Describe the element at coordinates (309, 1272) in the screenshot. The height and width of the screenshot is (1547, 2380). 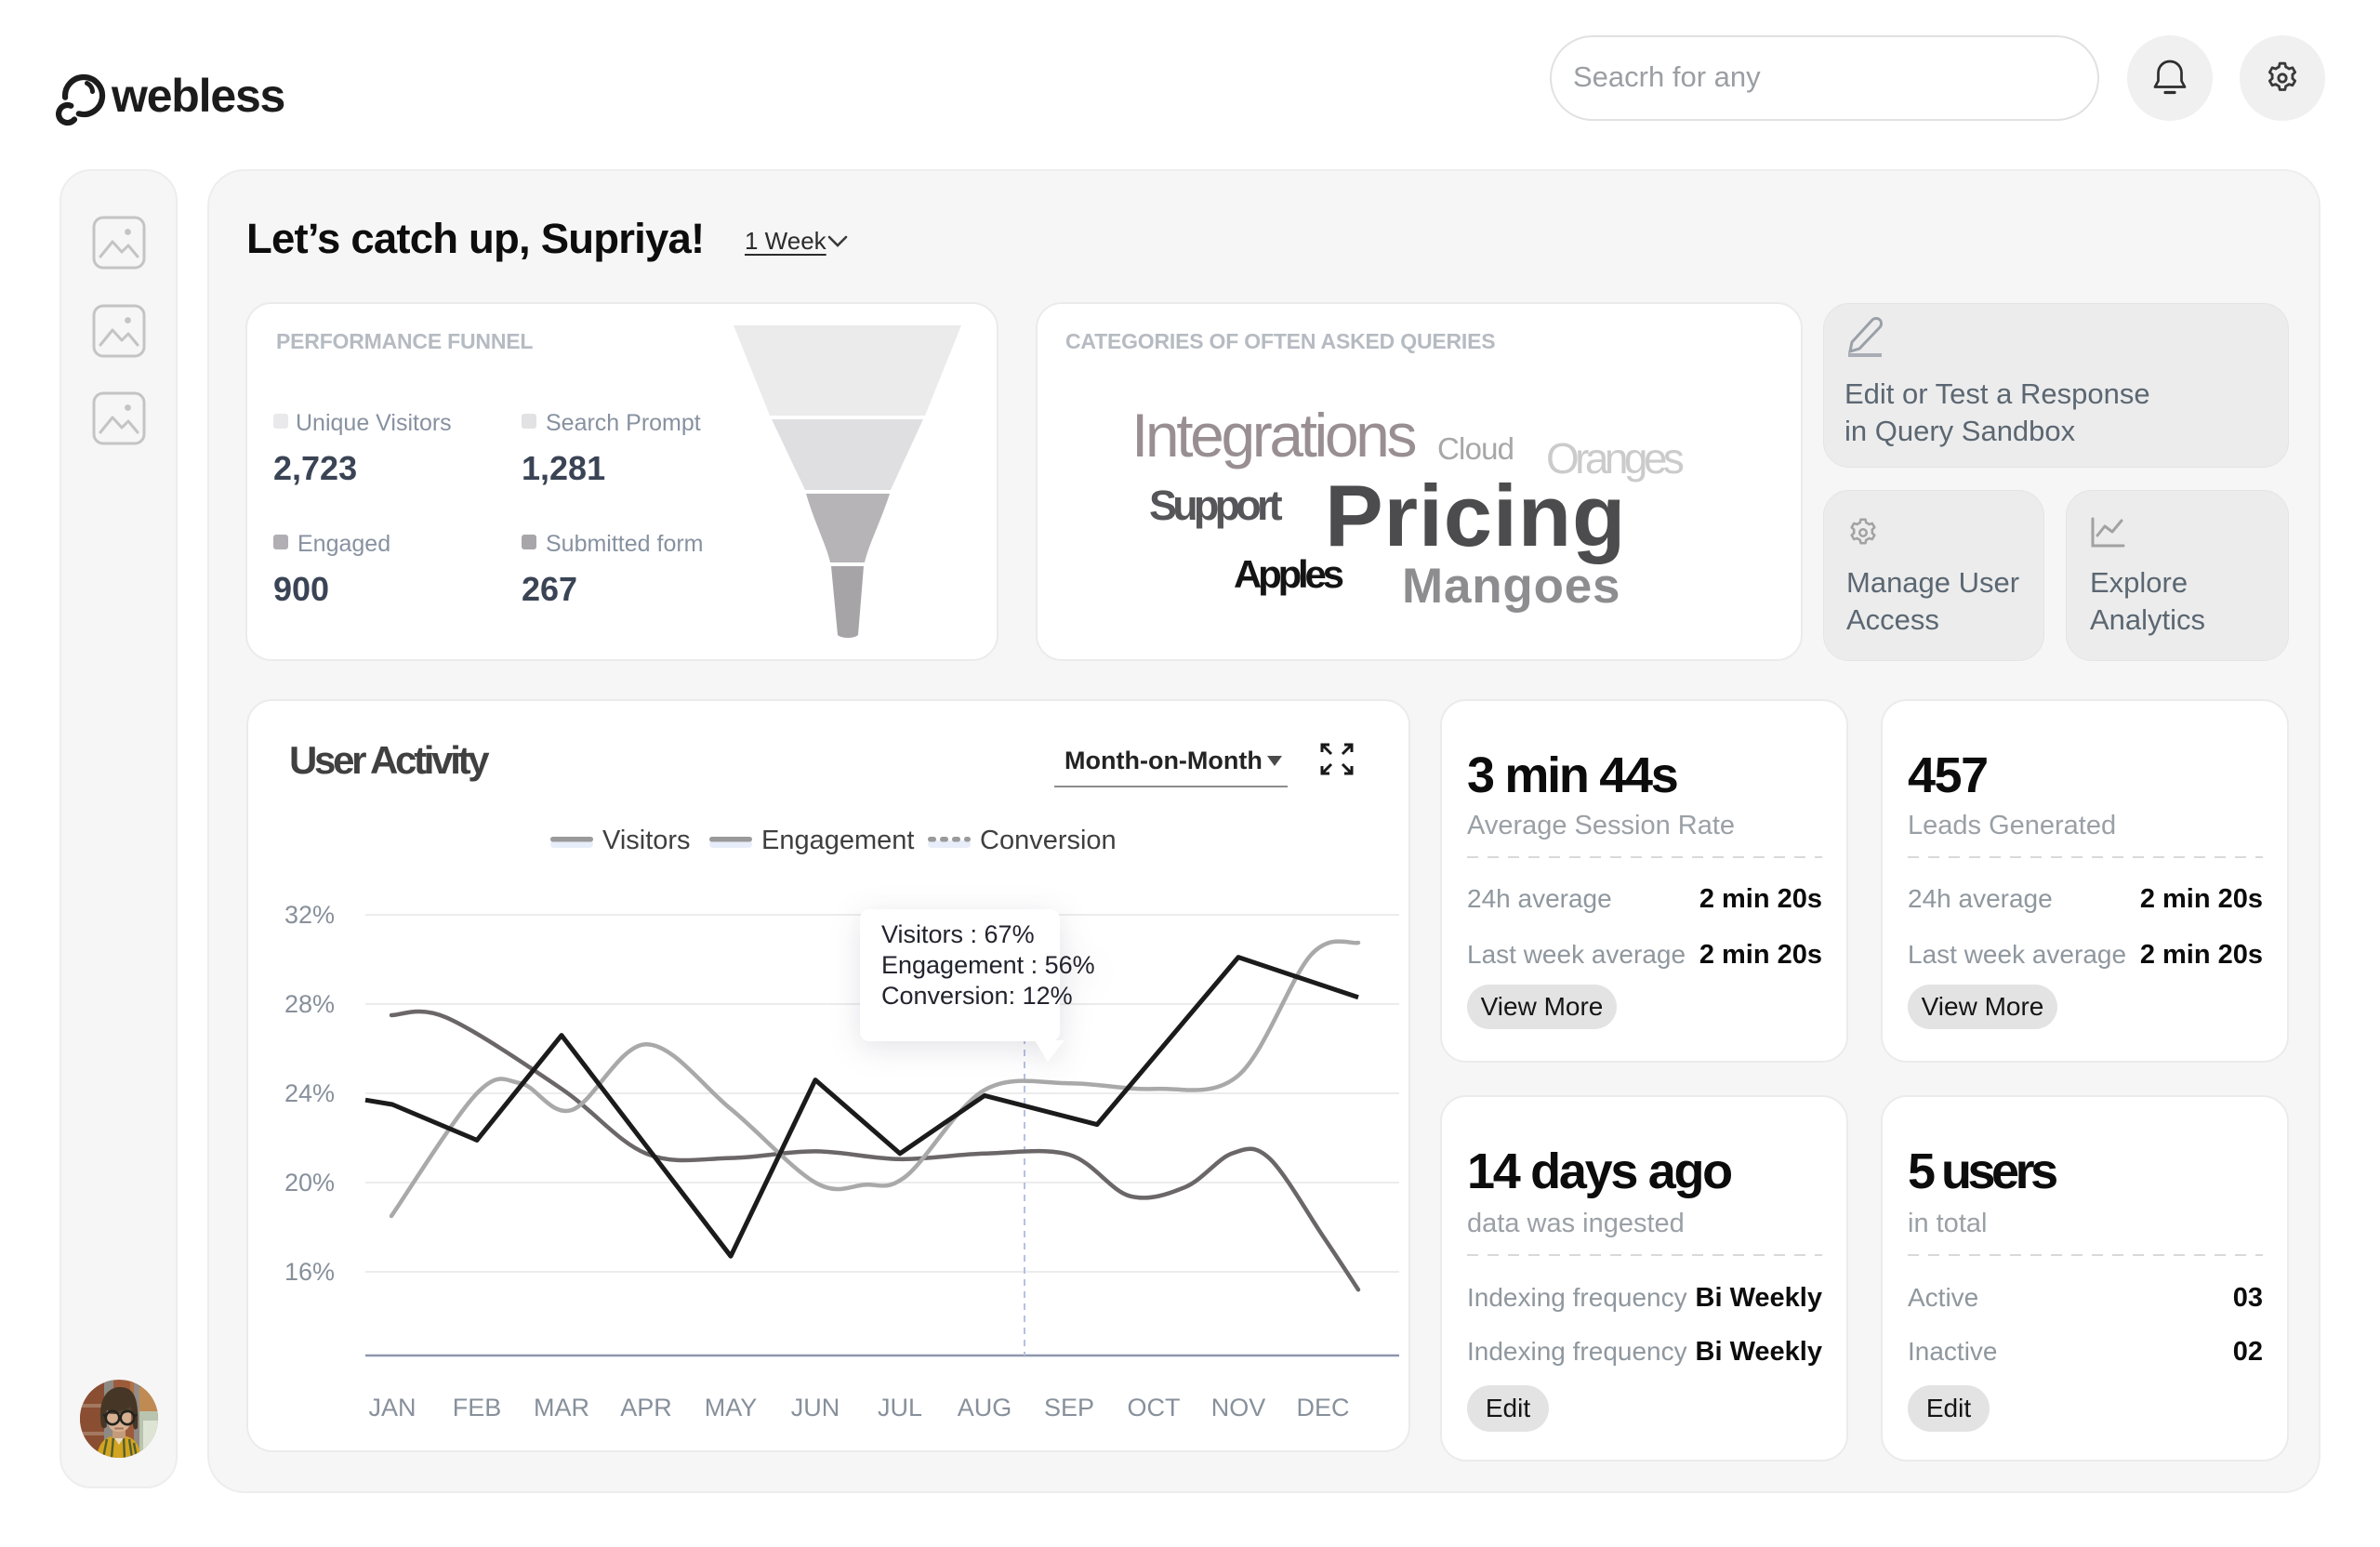
I see `svg-text: 16%` at that location.